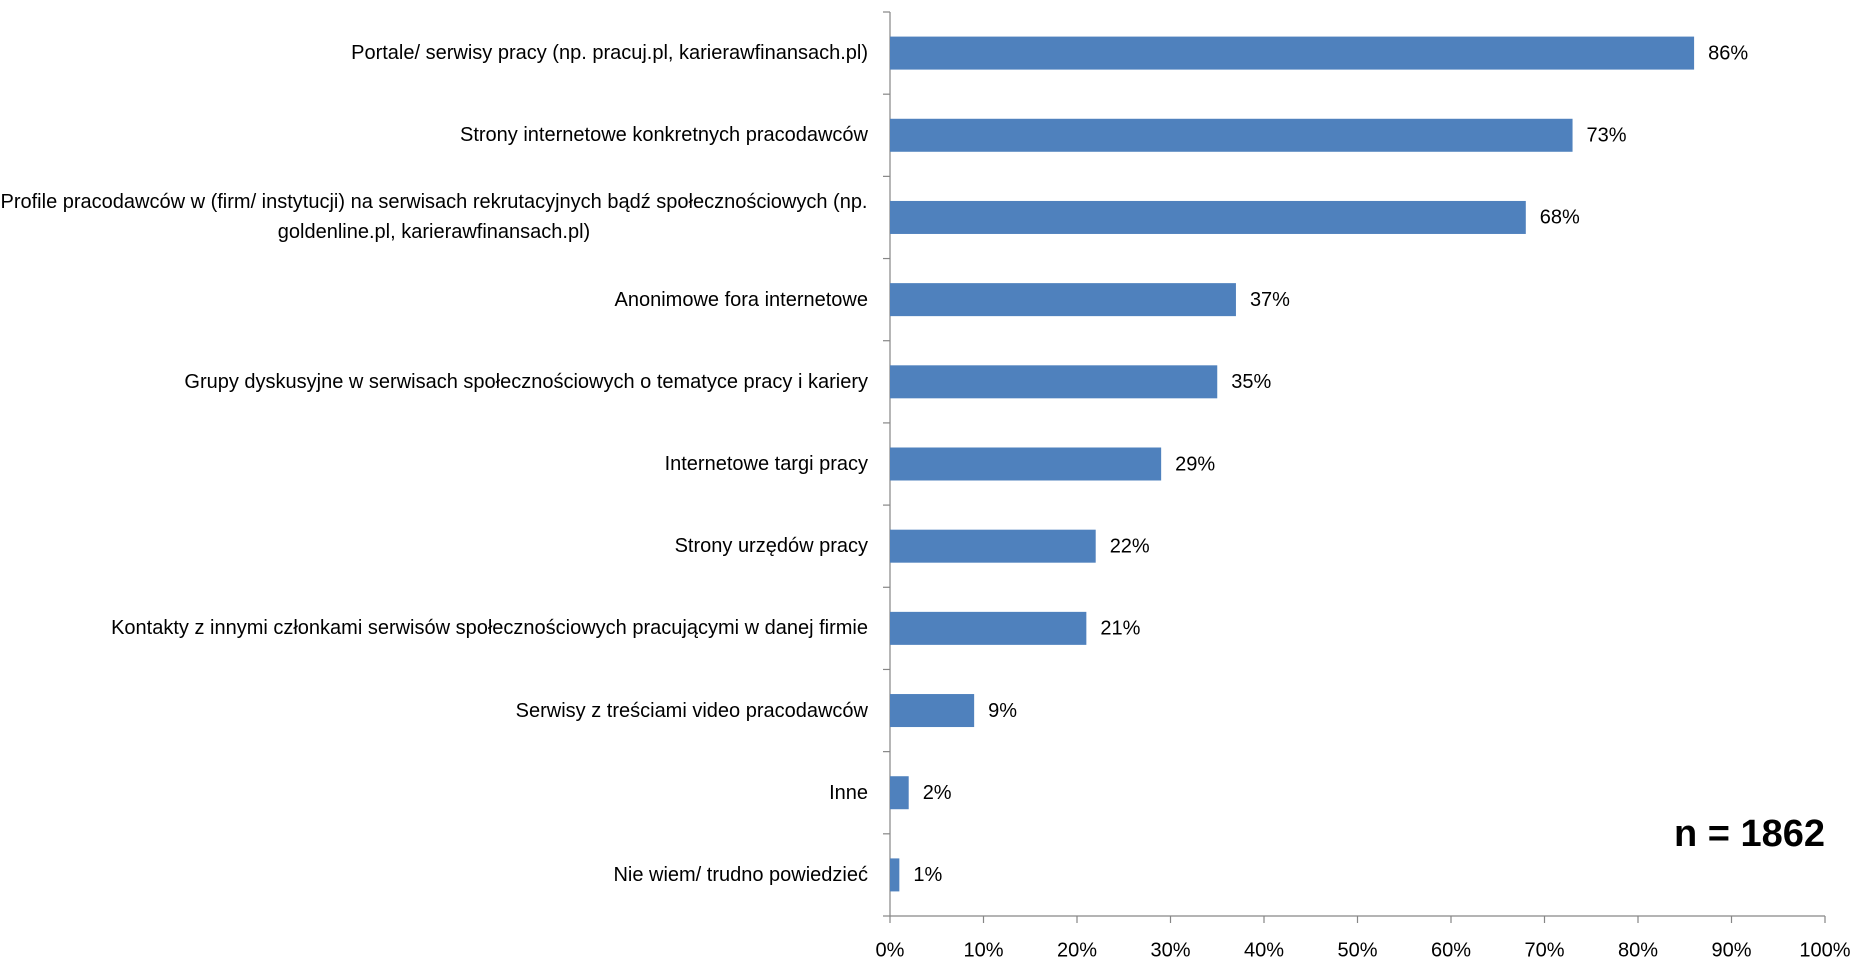 Image resolution: width=1858 pixels, height=961 pixels. Describe the element at coordinates (1560, 218) in the screenshot. I see `value-label: 68%` at that location.